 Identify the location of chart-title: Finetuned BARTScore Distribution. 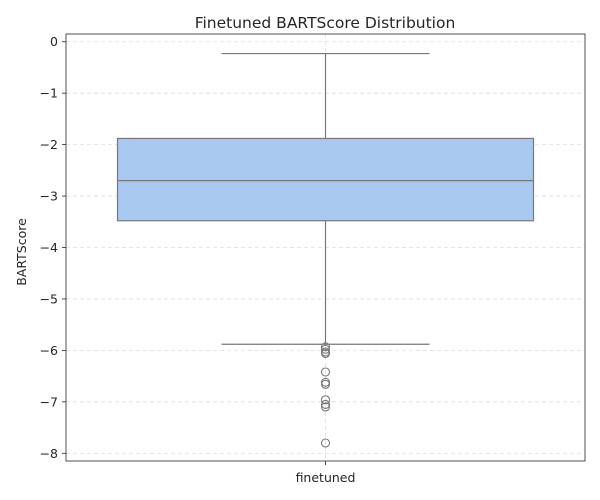
(325, 23).